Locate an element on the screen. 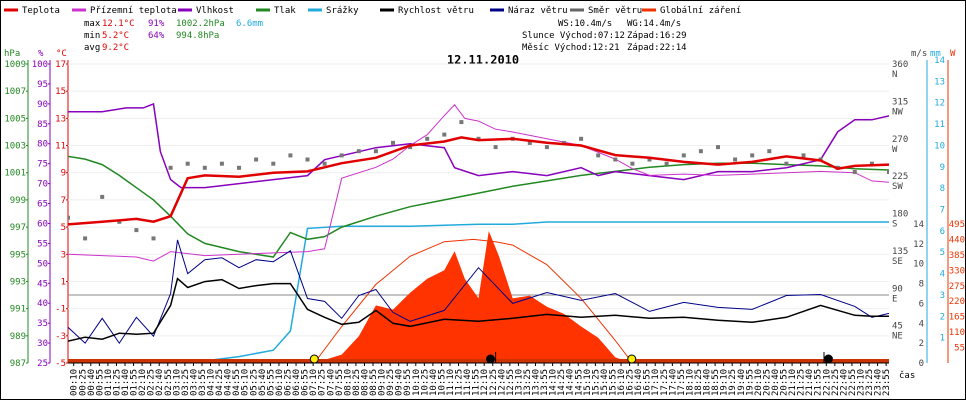 This screenshot has height=400, width=966. left-axis-label: -5 is located at coordinates (60, 364).